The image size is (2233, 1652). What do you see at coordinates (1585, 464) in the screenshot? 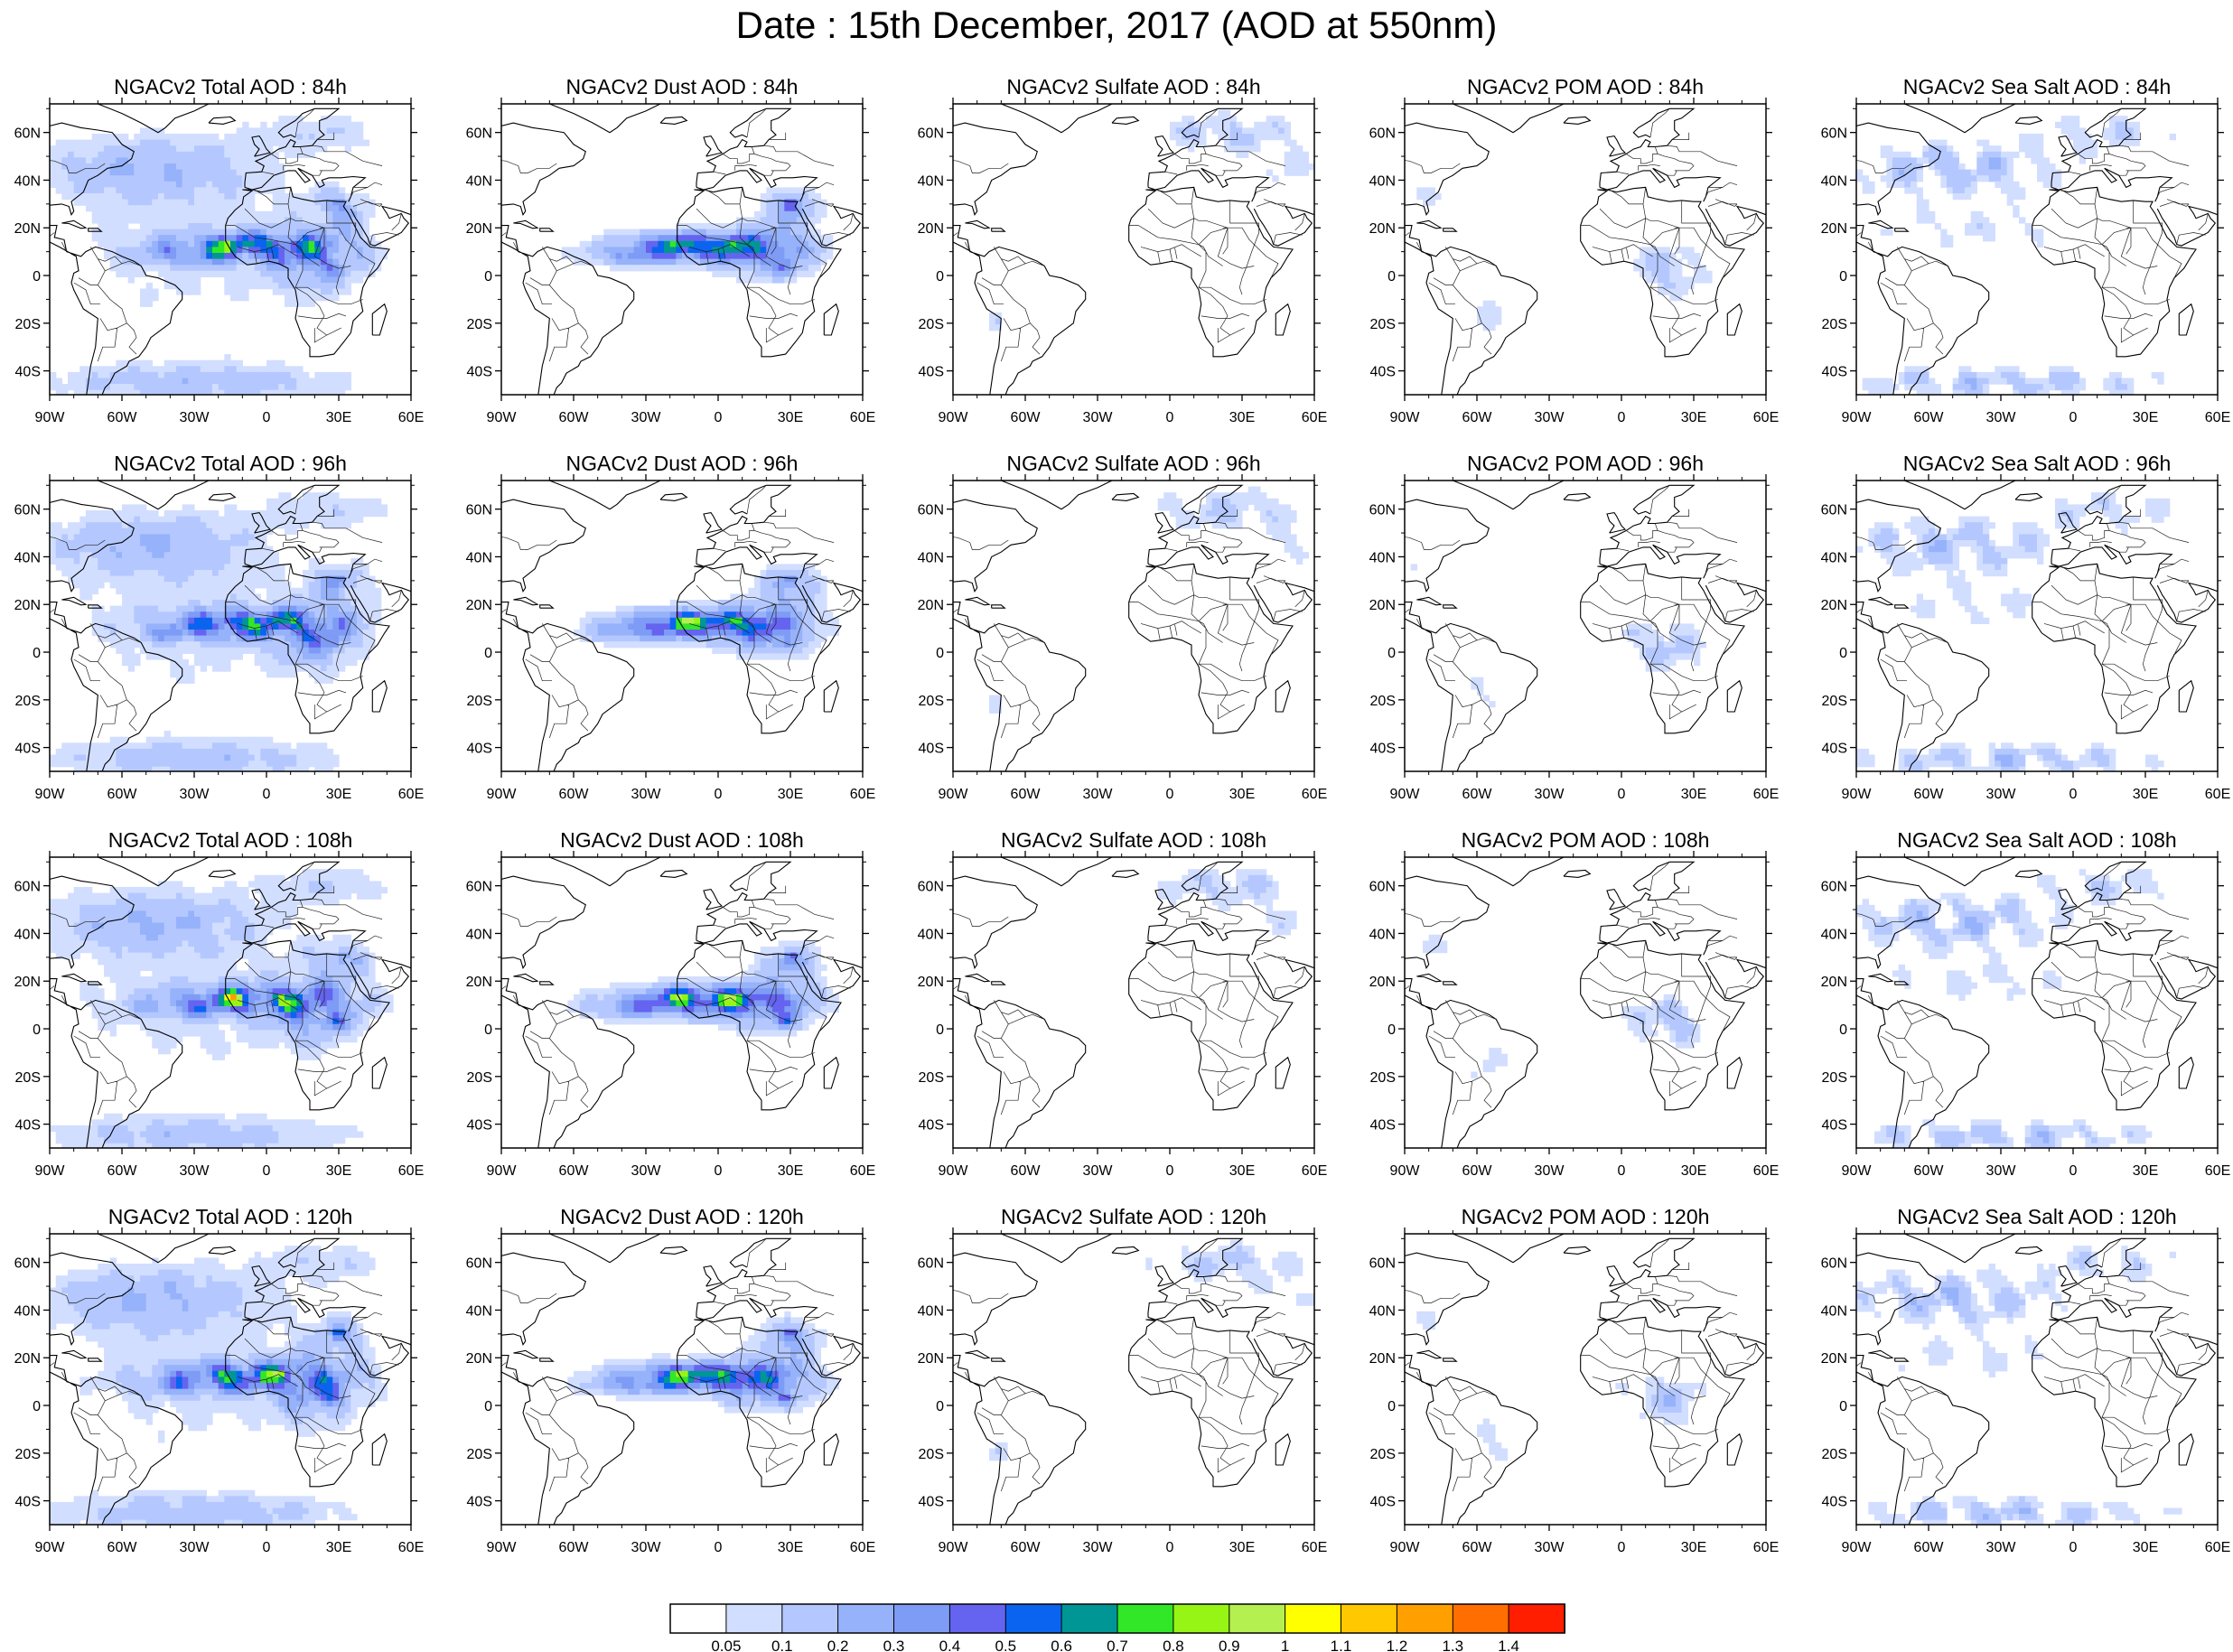
I see `panel-title: NGACv2 POM AOD : 96h` at bounding box center [1585, 464].